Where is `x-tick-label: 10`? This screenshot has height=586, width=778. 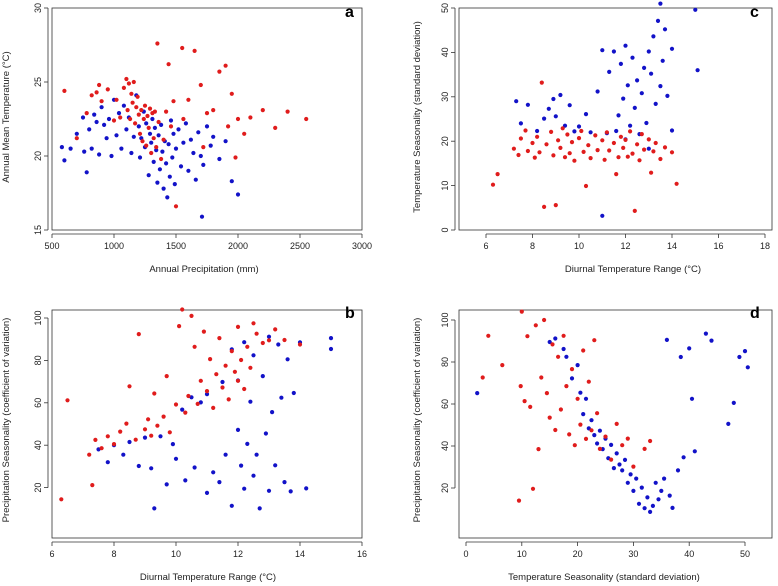 x-tick-label: 10 is located at coordinates (522, 554).